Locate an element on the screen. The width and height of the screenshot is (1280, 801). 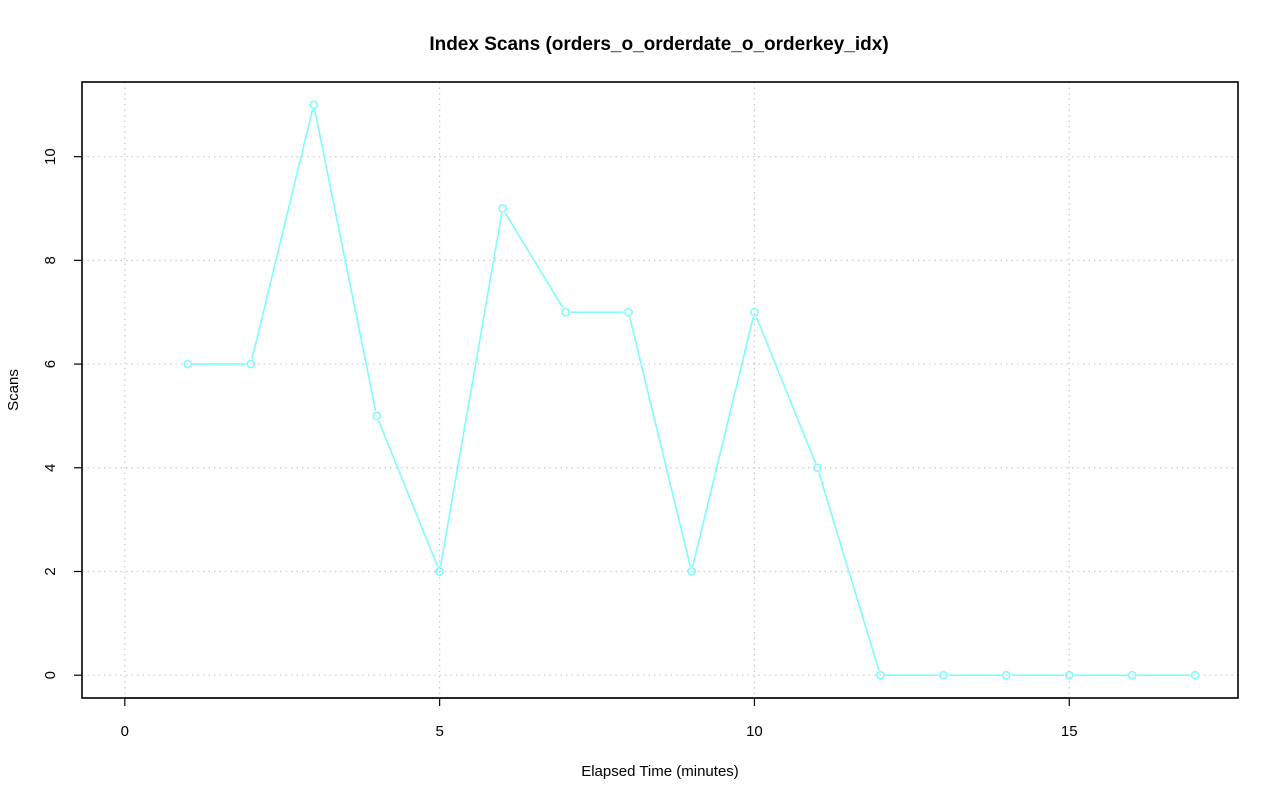
y-axis-label: Scans is located at coordinates (13, 390).